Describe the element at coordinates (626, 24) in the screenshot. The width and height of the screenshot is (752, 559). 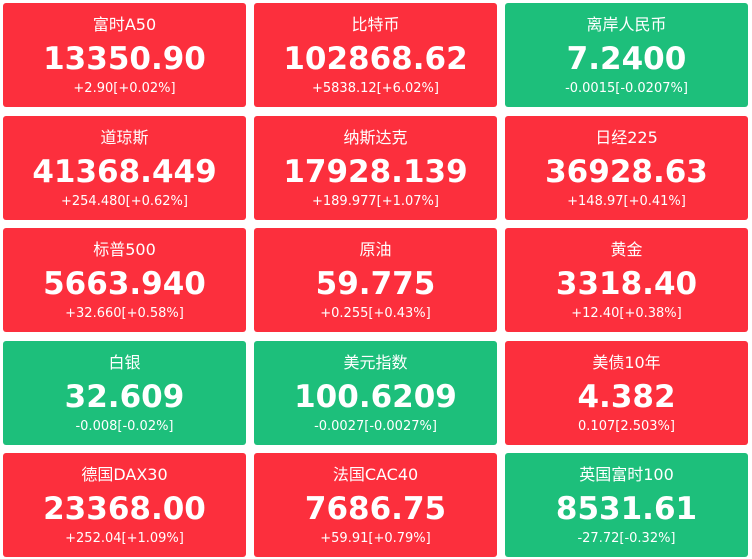
I see `quote-name: 离岸人民币` at that location.